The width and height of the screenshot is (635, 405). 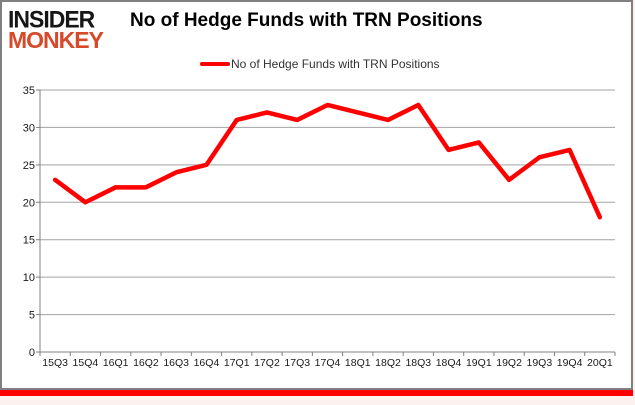 I want to click on x-tick-label: 17Q3, so click(x=297, y=363).